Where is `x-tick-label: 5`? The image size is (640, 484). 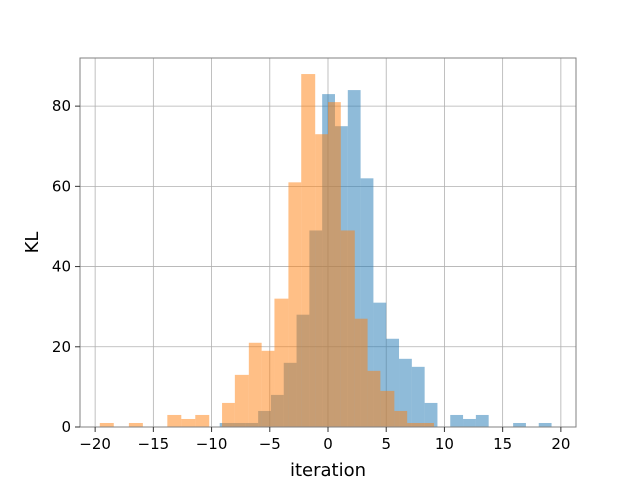
x-tick-label: 5 is located at coordinates (386, 444).